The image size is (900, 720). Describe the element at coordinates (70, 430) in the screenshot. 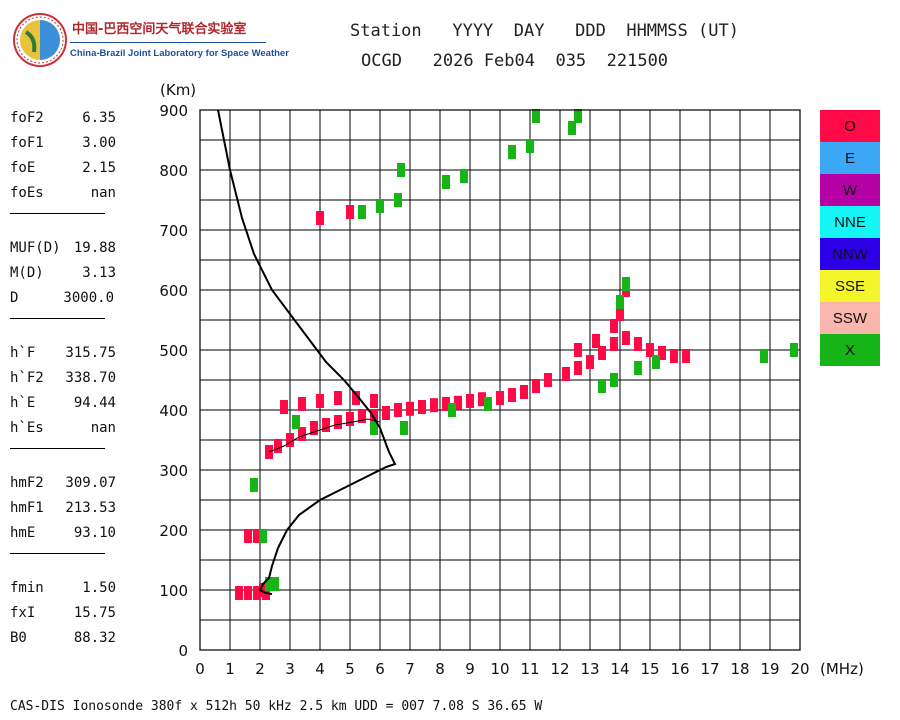

I see `parameter-row: h`Es nan` at that location.